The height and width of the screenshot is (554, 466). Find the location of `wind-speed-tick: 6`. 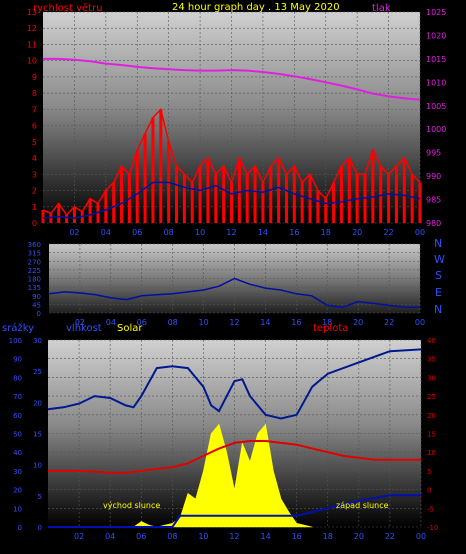

wind-speed-tick: 6 is located at coordinates (34, 126).